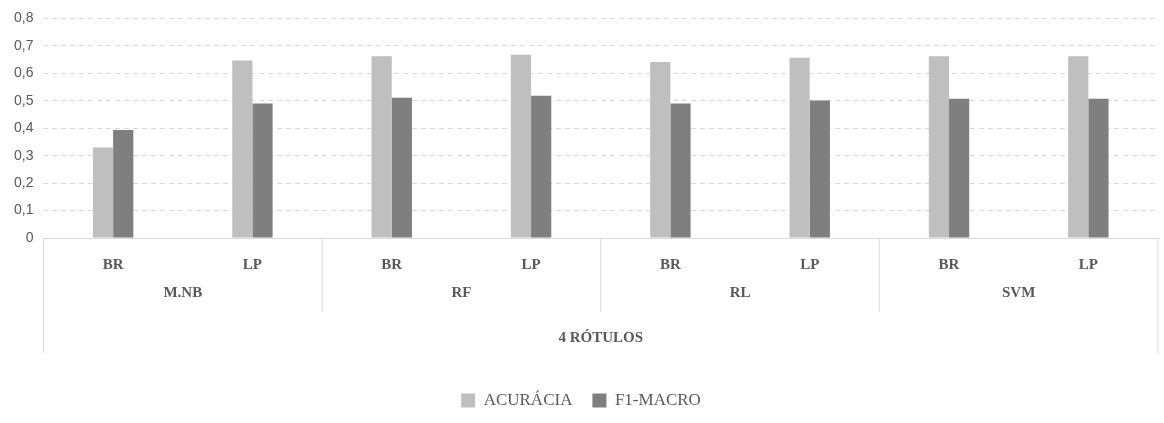 The width and height of the screenshot is (1164, 423). Describe the element at coordinates (183, 291) in the screenshot. I see `text: M.NB` at that location.